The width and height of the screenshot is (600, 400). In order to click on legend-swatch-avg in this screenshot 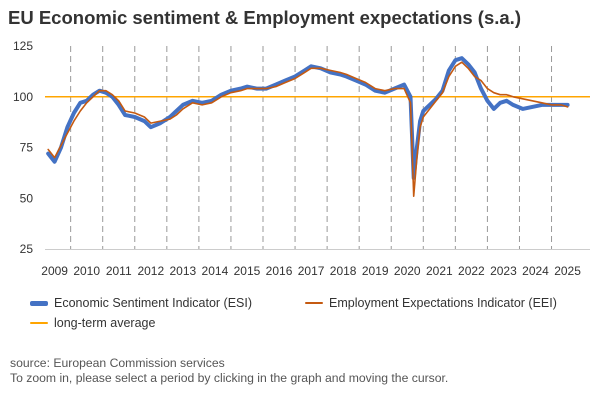, I will do `click(39, 323)`.